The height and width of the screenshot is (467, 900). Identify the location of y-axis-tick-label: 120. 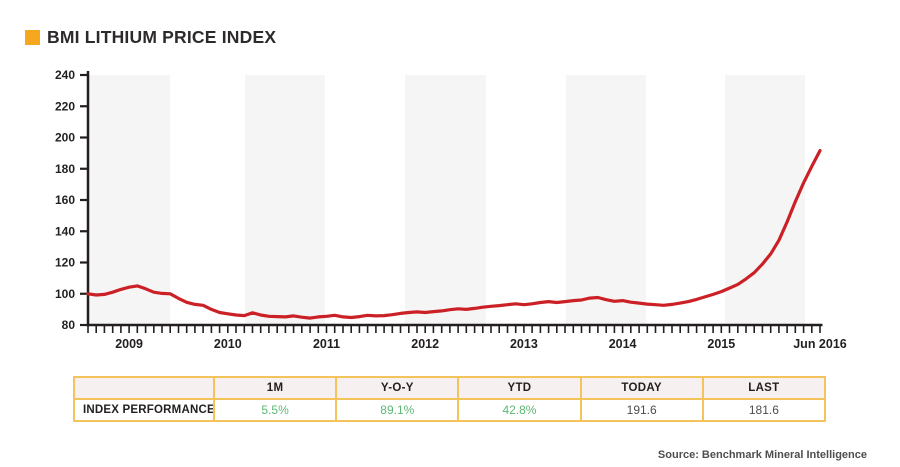
(65, 263).